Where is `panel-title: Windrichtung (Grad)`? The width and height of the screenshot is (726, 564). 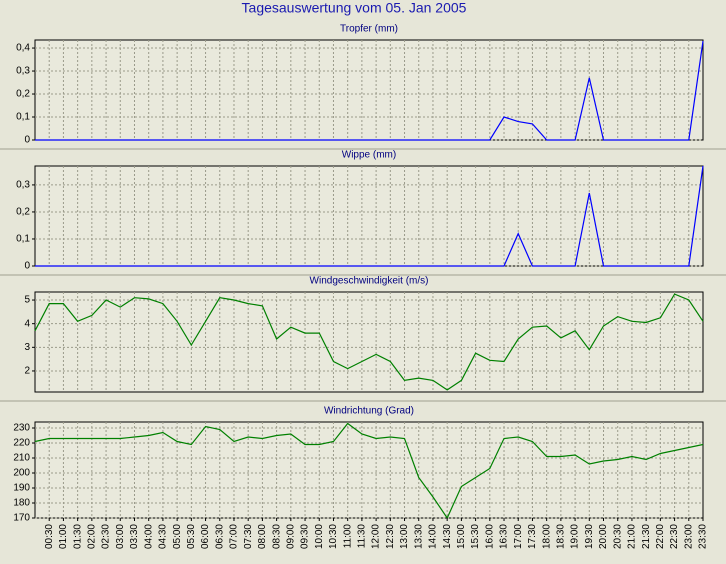 panel-title: Windrichtung (Grad) is located at coordinates (369, 411).